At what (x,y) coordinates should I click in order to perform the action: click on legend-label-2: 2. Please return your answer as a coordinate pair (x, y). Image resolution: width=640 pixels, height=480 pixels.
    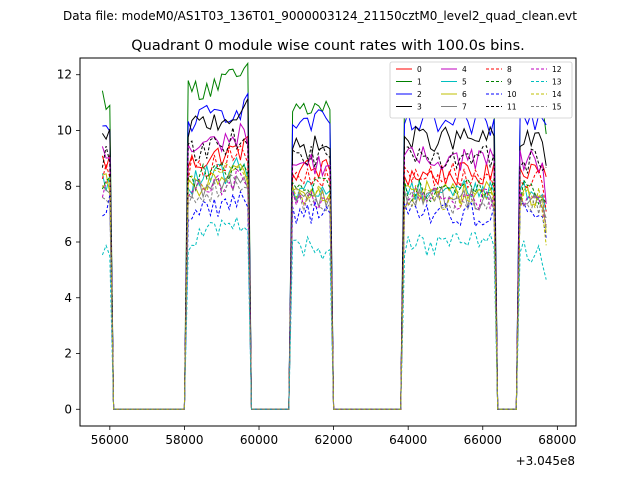
    Looking at the image, I should click on (419, 94).